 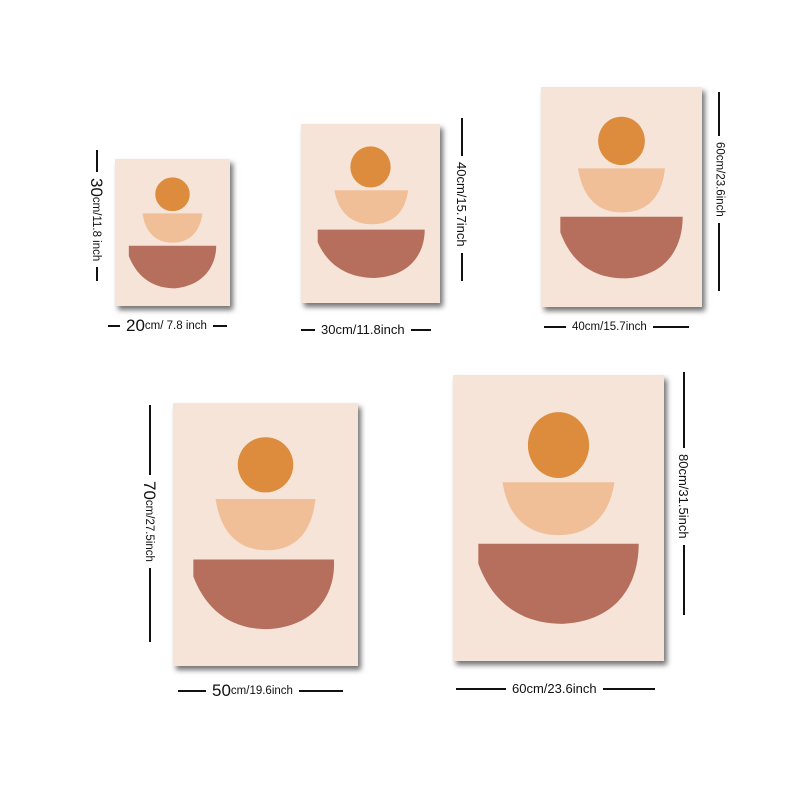 I want to click on poster-20x30, so click(x=172, y=232).